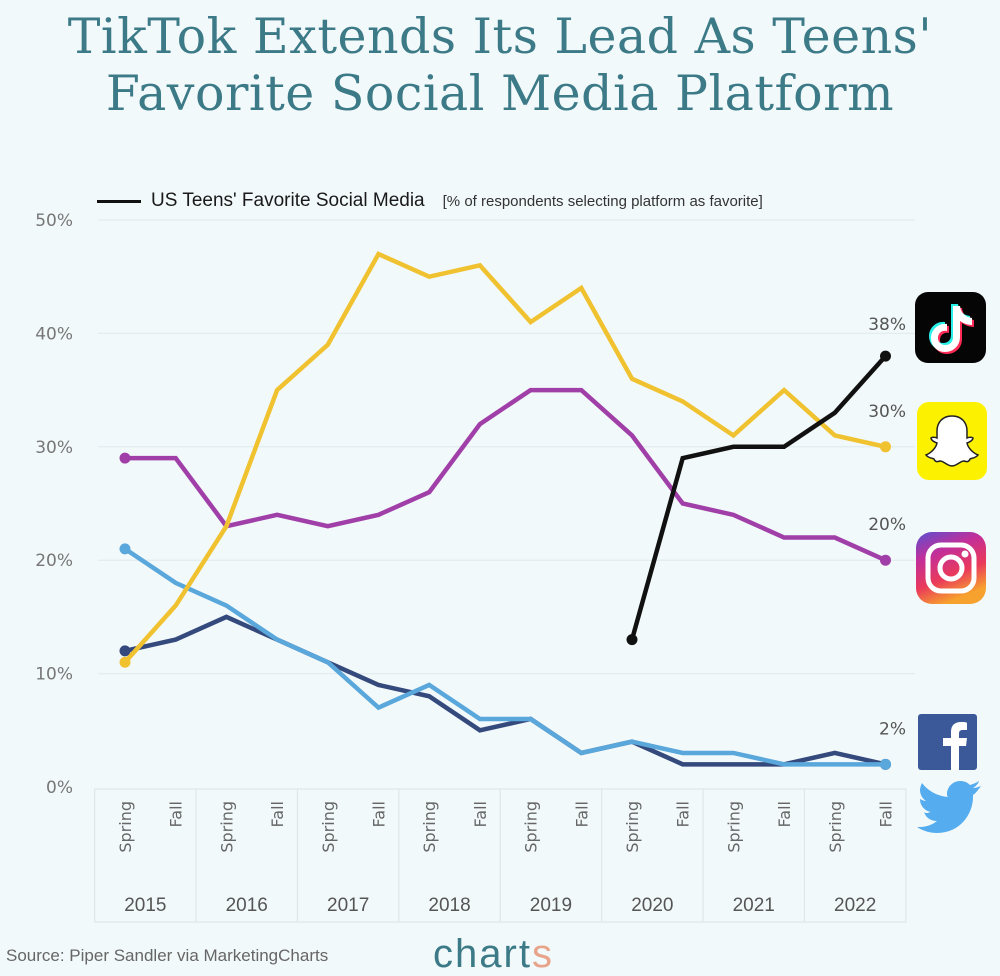 The height and width of the screenshot is (976, 1000). Describe the element at coordinates (885, 764) in the screenshot. I see `end-point-twitter` at that location.